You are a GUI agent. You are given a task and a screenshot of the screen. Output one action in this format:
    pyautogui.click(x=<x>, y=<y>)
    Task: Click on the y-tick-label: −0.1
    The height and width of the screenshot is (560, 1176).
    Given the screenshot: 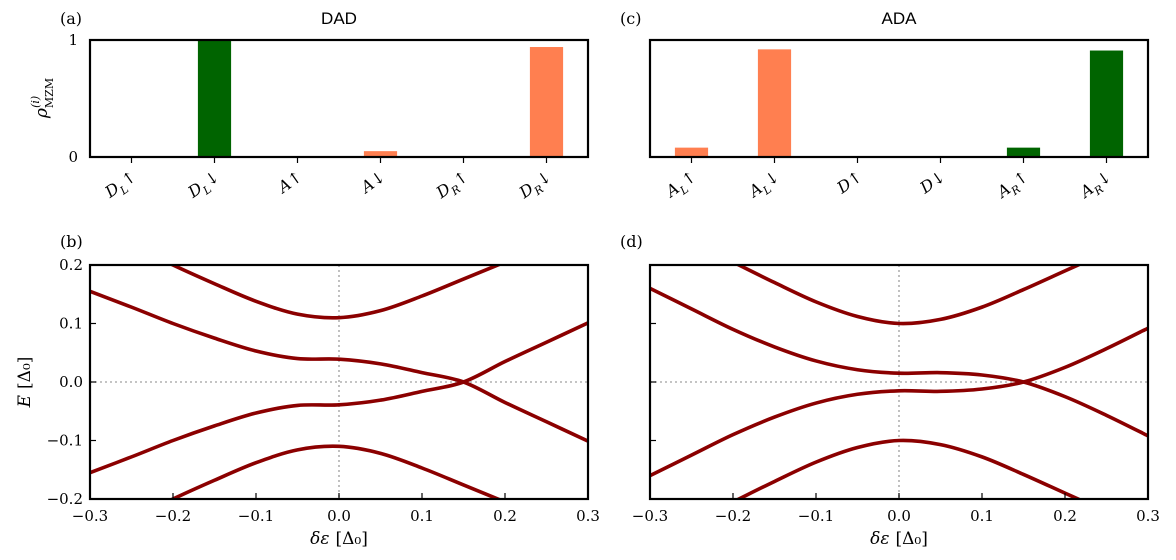 What is the action you would take?
    pyautogui.click(x=65, y=441)
    